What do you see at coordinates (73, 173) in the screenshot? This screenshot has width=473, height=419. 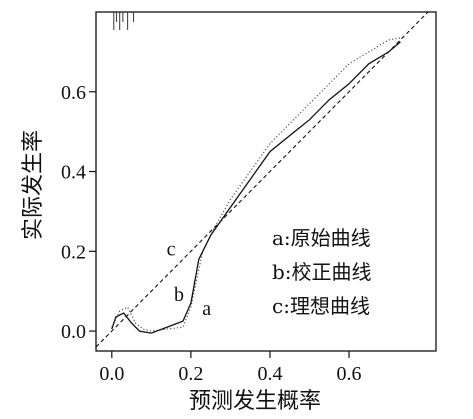 I see `y-tick-label: 0.4` at bounding box center [73, 173].